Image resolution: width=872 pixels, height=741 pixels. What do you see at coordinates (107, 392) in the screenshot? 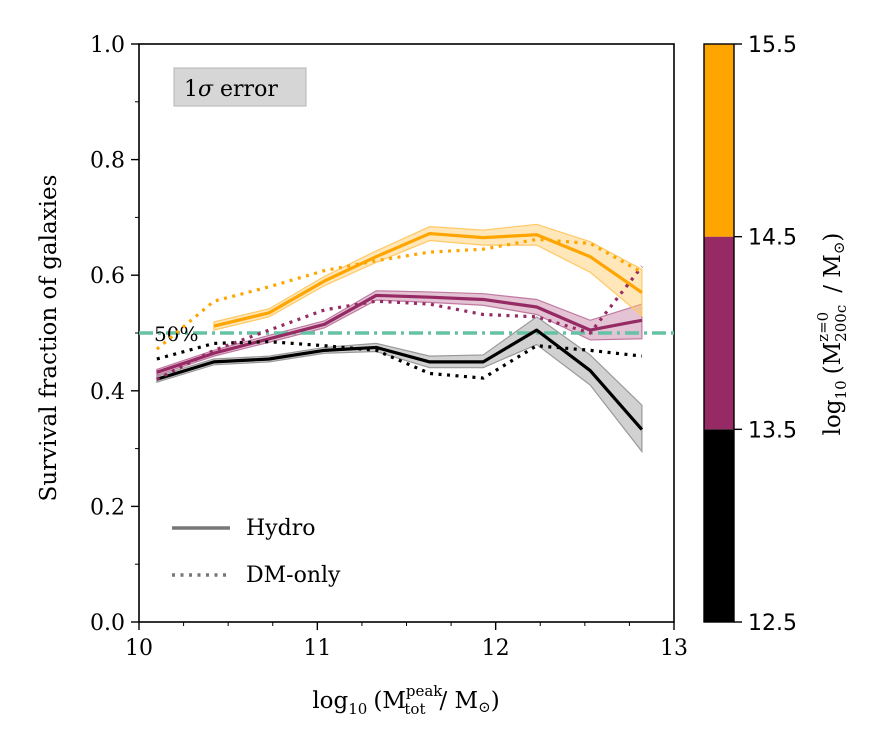
I see `y-tick-label-2: 0.4` at bounding box center [107, 392].